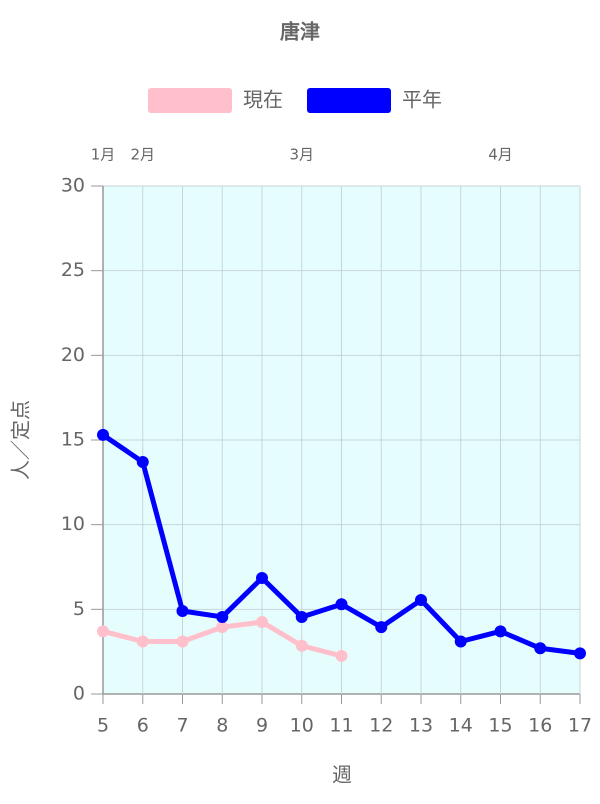  Describe the element at coordinates (461, 726) in the screenshot. I see `x-tick-label: 14` at that location.